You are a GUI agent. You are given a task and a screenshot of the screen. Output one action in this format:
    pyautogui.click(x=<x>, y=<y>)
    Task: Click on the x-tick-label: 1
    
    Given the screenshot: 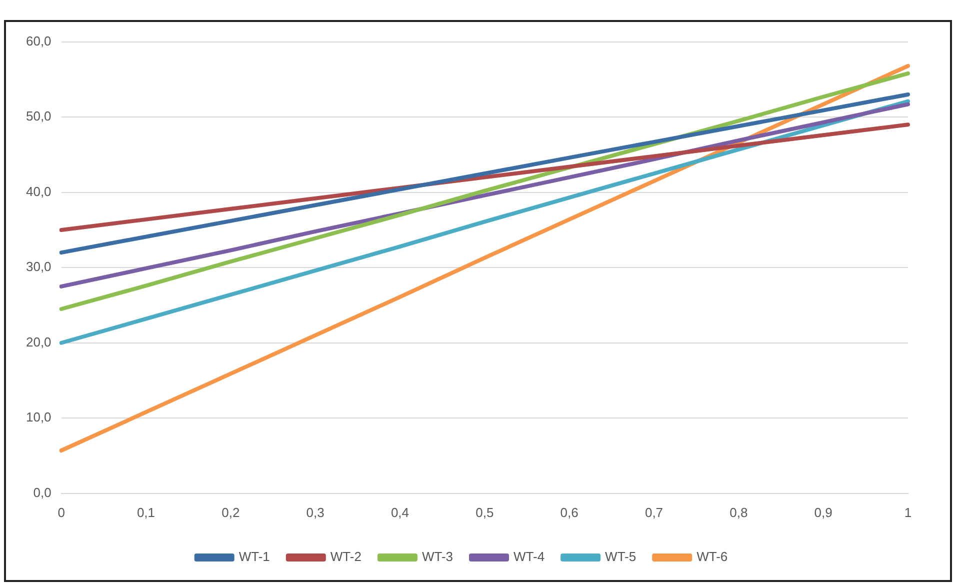 What is the action you would take?
    pyautogui.click(x=908, y=512)
    